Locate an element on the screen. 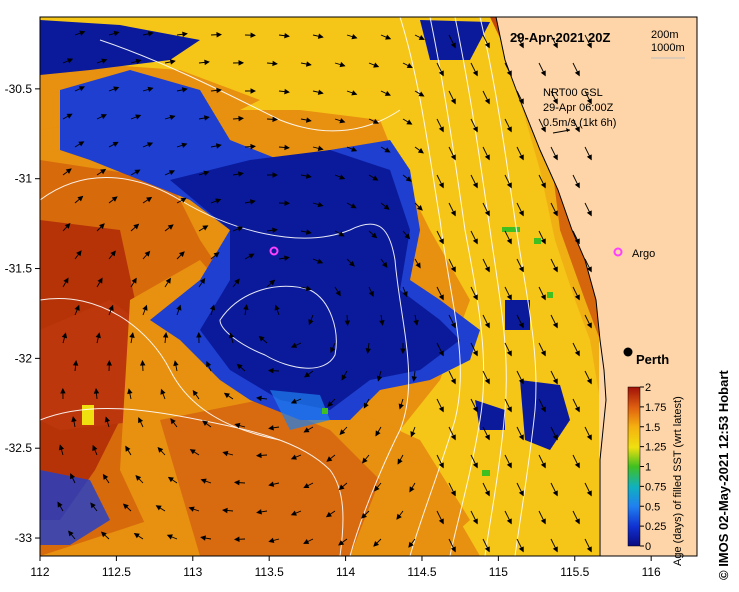 This screenshot has height=592, width=739. colorbar-label: Age (days) of filled SST (wrt latest) is located at coordinates (678, 481).